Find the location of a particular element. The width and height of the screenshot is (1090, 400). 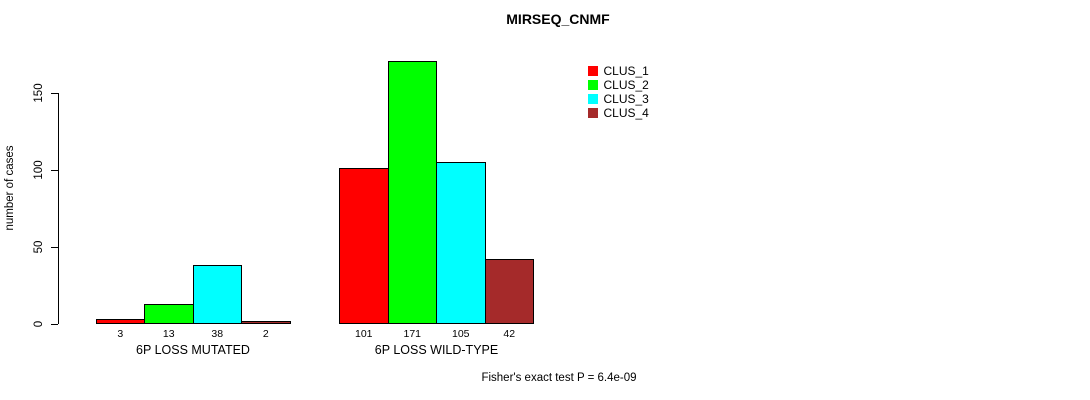

chart-title: MIRSEQ_CNMF is located at coordinates (558, 19).